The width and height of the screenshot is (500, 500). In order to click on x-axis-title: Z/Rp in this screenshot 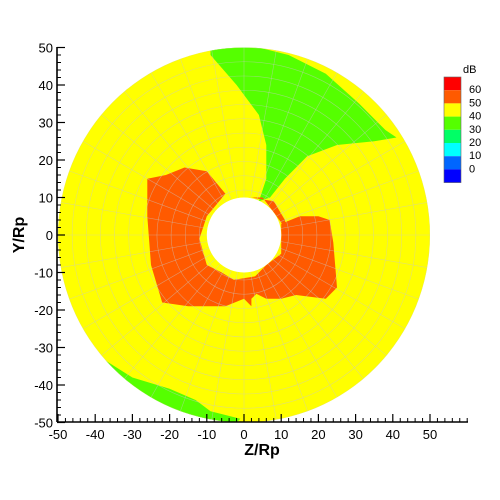, I will do `click(262, 450)`.